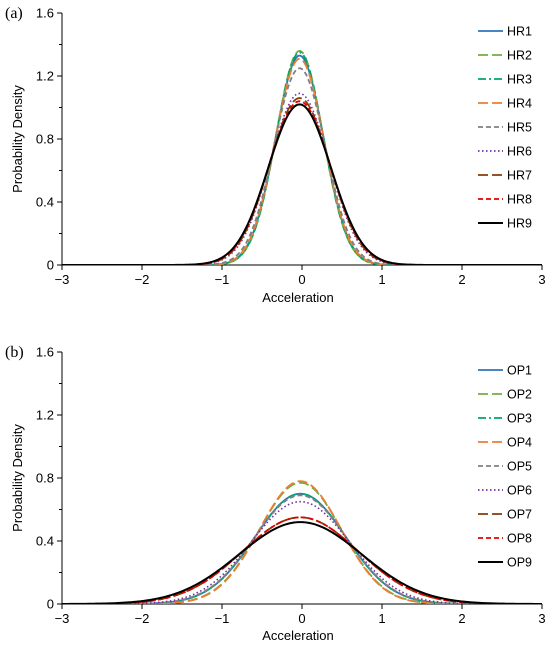 This screenshot has width=550, height=646. What do you see at coordinates (519, 56) in the screenshot?
I see `legend-label-hr2: HR2` at bounding box center [519, 56].